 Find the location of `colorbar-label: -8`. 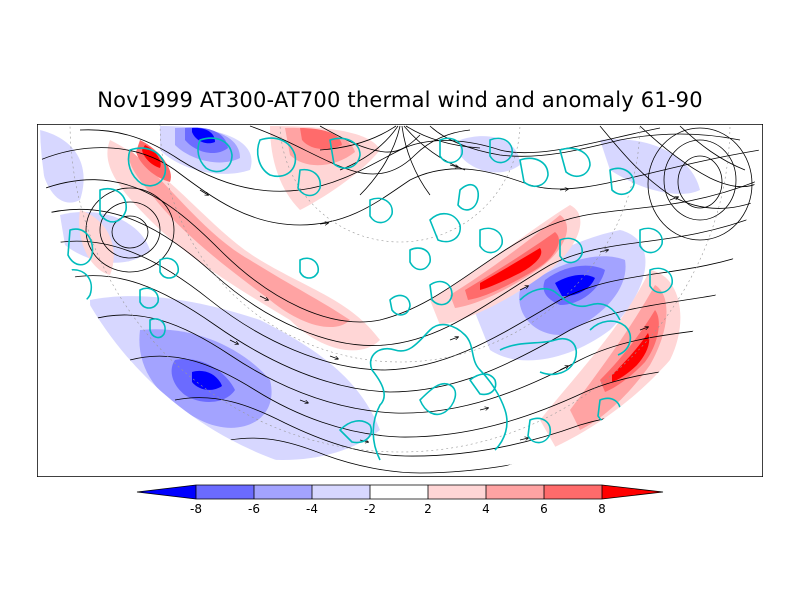

colorbar-label: -8 is located at coordinates (196, 509).